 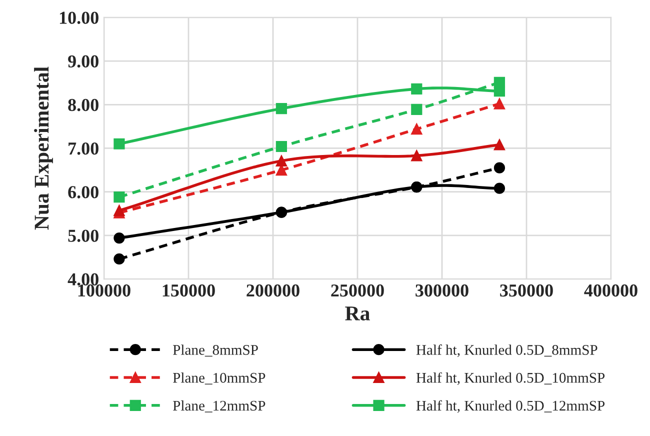 What do you see at coordinates (215, 350) in the screenshot?
I see `legend-label: Plane_8mmSP` at bounding box center [215, 350].